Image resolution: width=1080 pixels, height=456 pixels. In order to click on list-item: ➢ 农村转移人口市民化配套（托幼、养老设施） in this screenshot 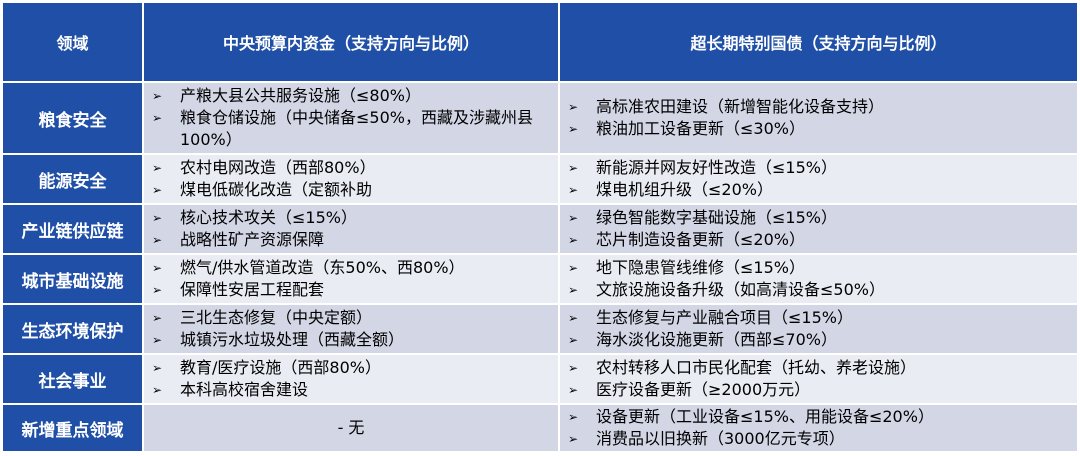, I will do `click(818, 368)`.